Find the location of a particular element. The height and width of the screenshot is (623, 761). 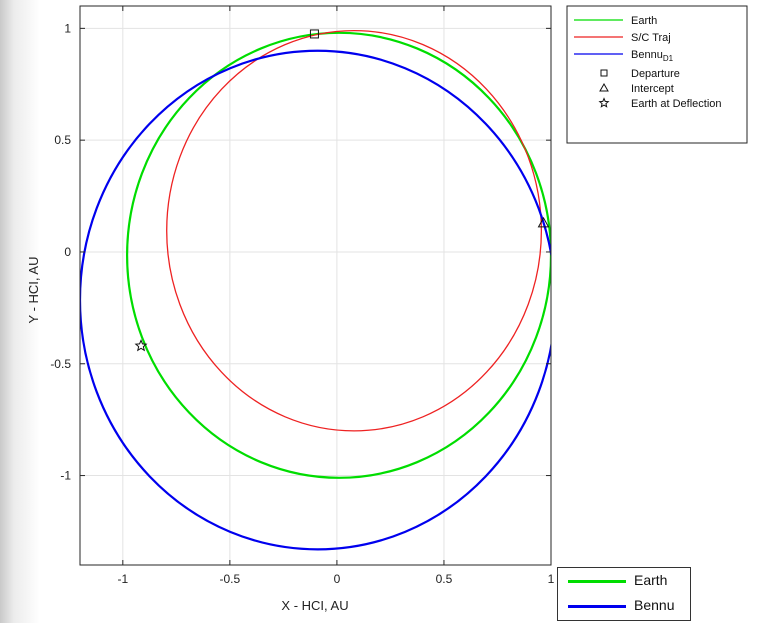

legend-item-intercept: Intercept is located at coordinates (636, 88).